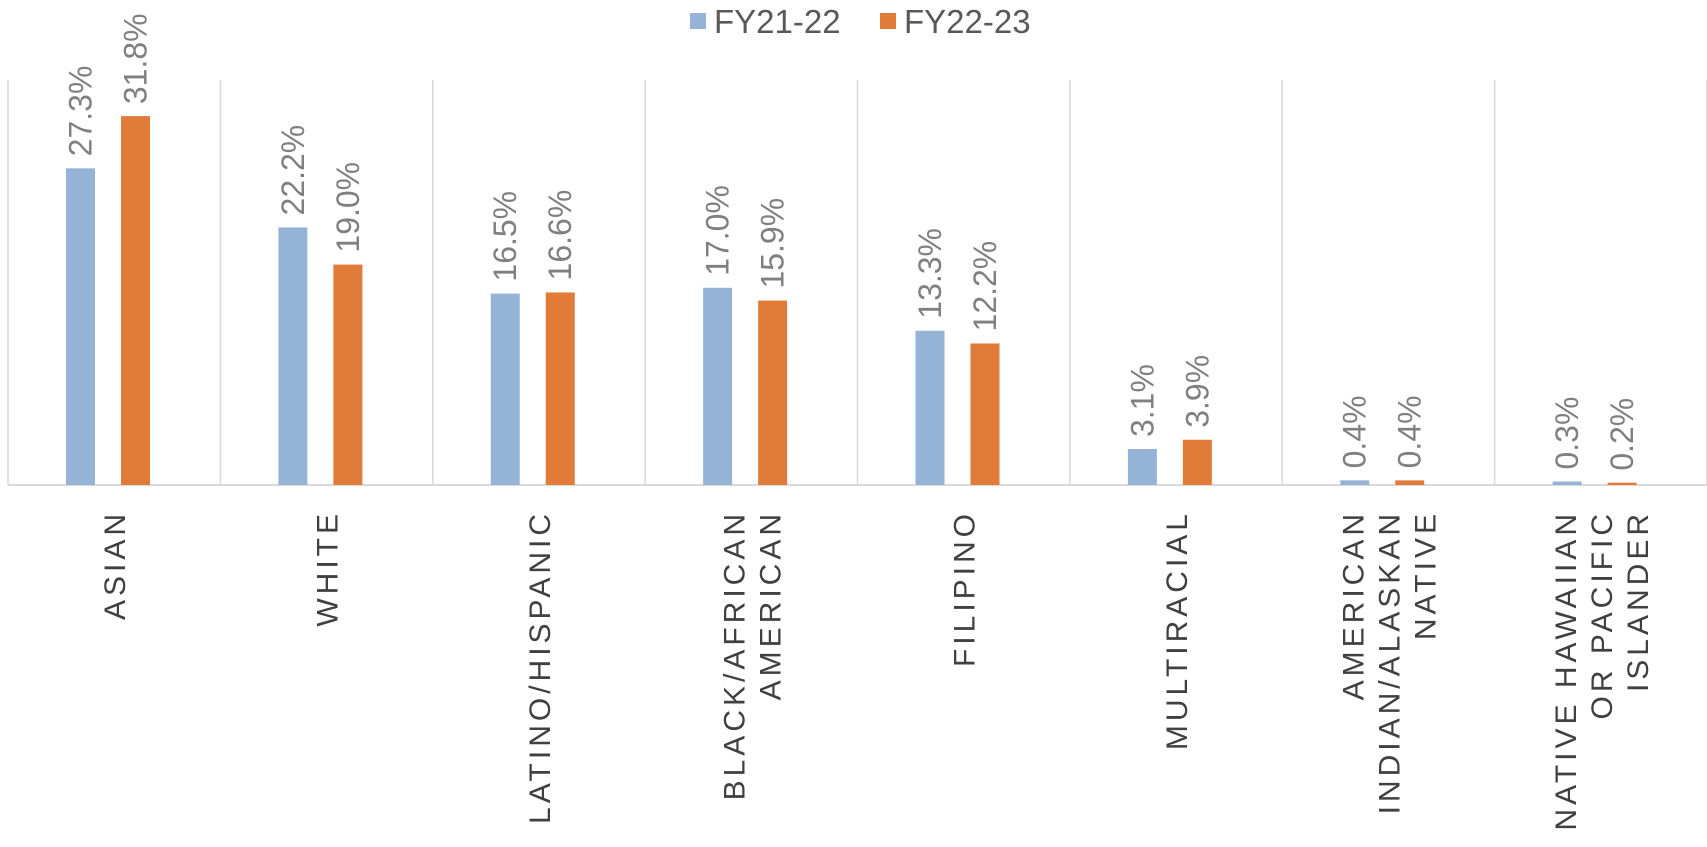  What do you see at coordinates (1622, 434) in the screenshot?
I see `data-label-fy22-23-native-hawaiian-or-pacific-islander: 0.2%` at bounding box center [1622, 434].